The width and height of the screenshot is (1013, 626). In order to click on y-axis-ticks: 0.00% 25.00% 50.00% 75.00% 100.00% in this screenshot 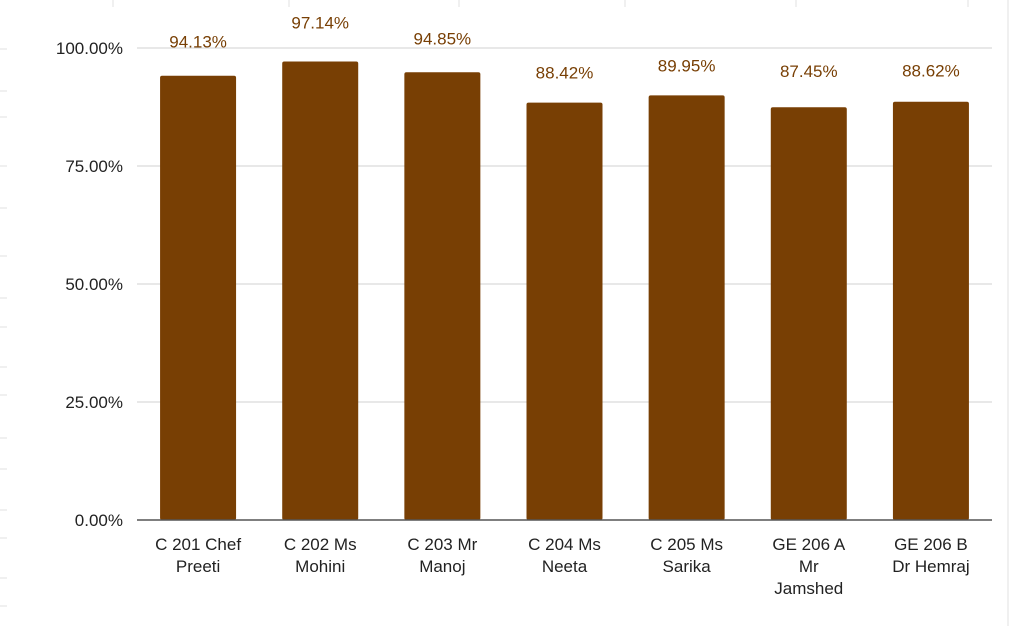, I will do `click(89, 284)`.